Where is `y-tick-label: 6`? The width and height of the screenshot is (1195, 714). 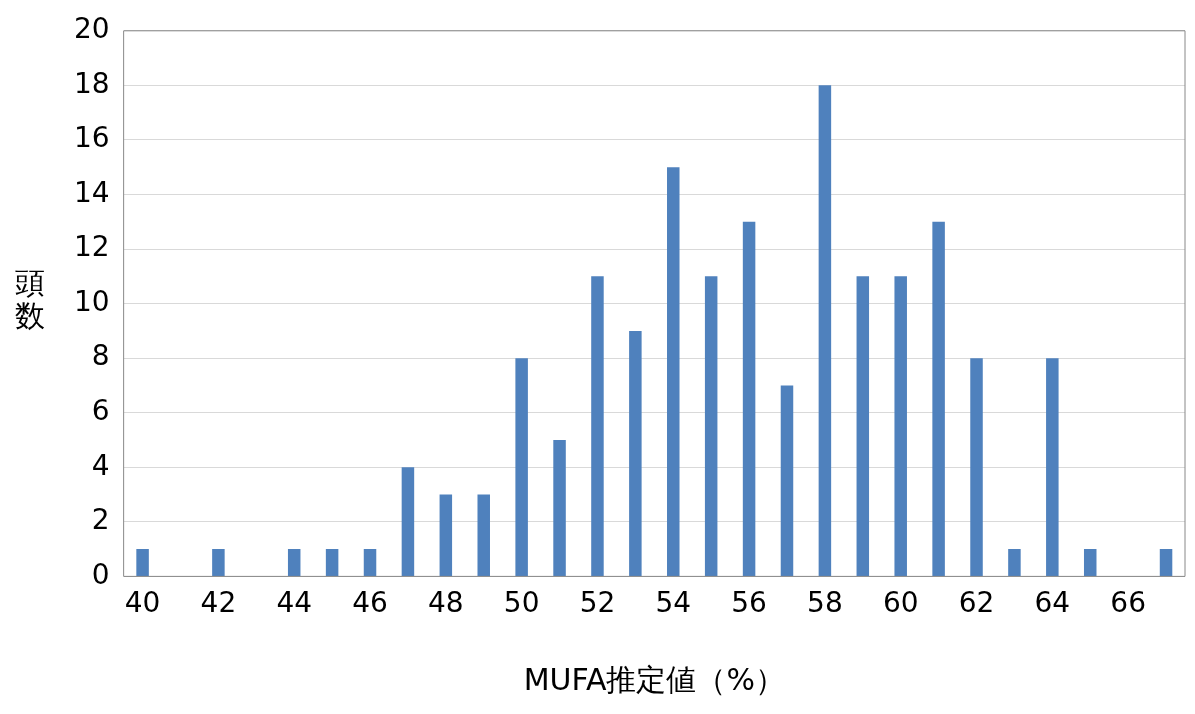
y-tick-label: 6 is located at coordinates (100, 410).